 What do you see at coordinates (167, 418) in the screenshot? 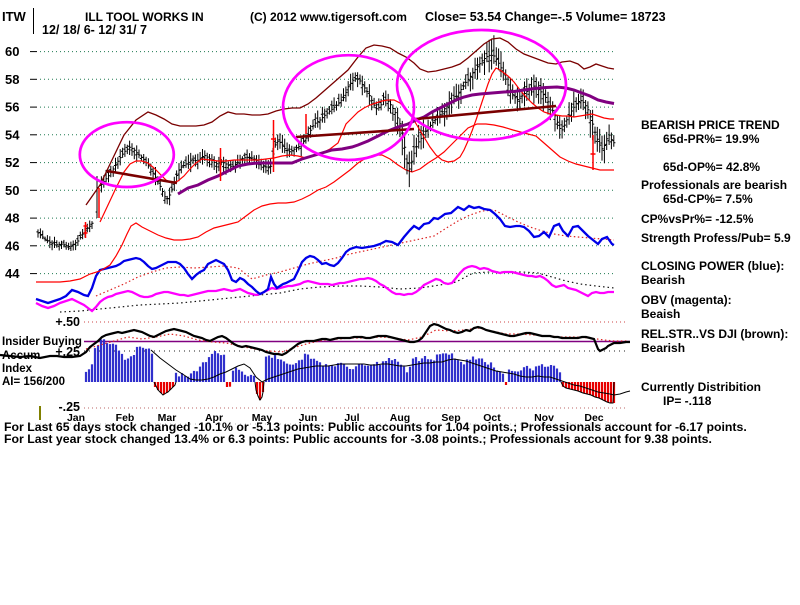
I see `svg-text: Mar` at bounding box center [167, 418].